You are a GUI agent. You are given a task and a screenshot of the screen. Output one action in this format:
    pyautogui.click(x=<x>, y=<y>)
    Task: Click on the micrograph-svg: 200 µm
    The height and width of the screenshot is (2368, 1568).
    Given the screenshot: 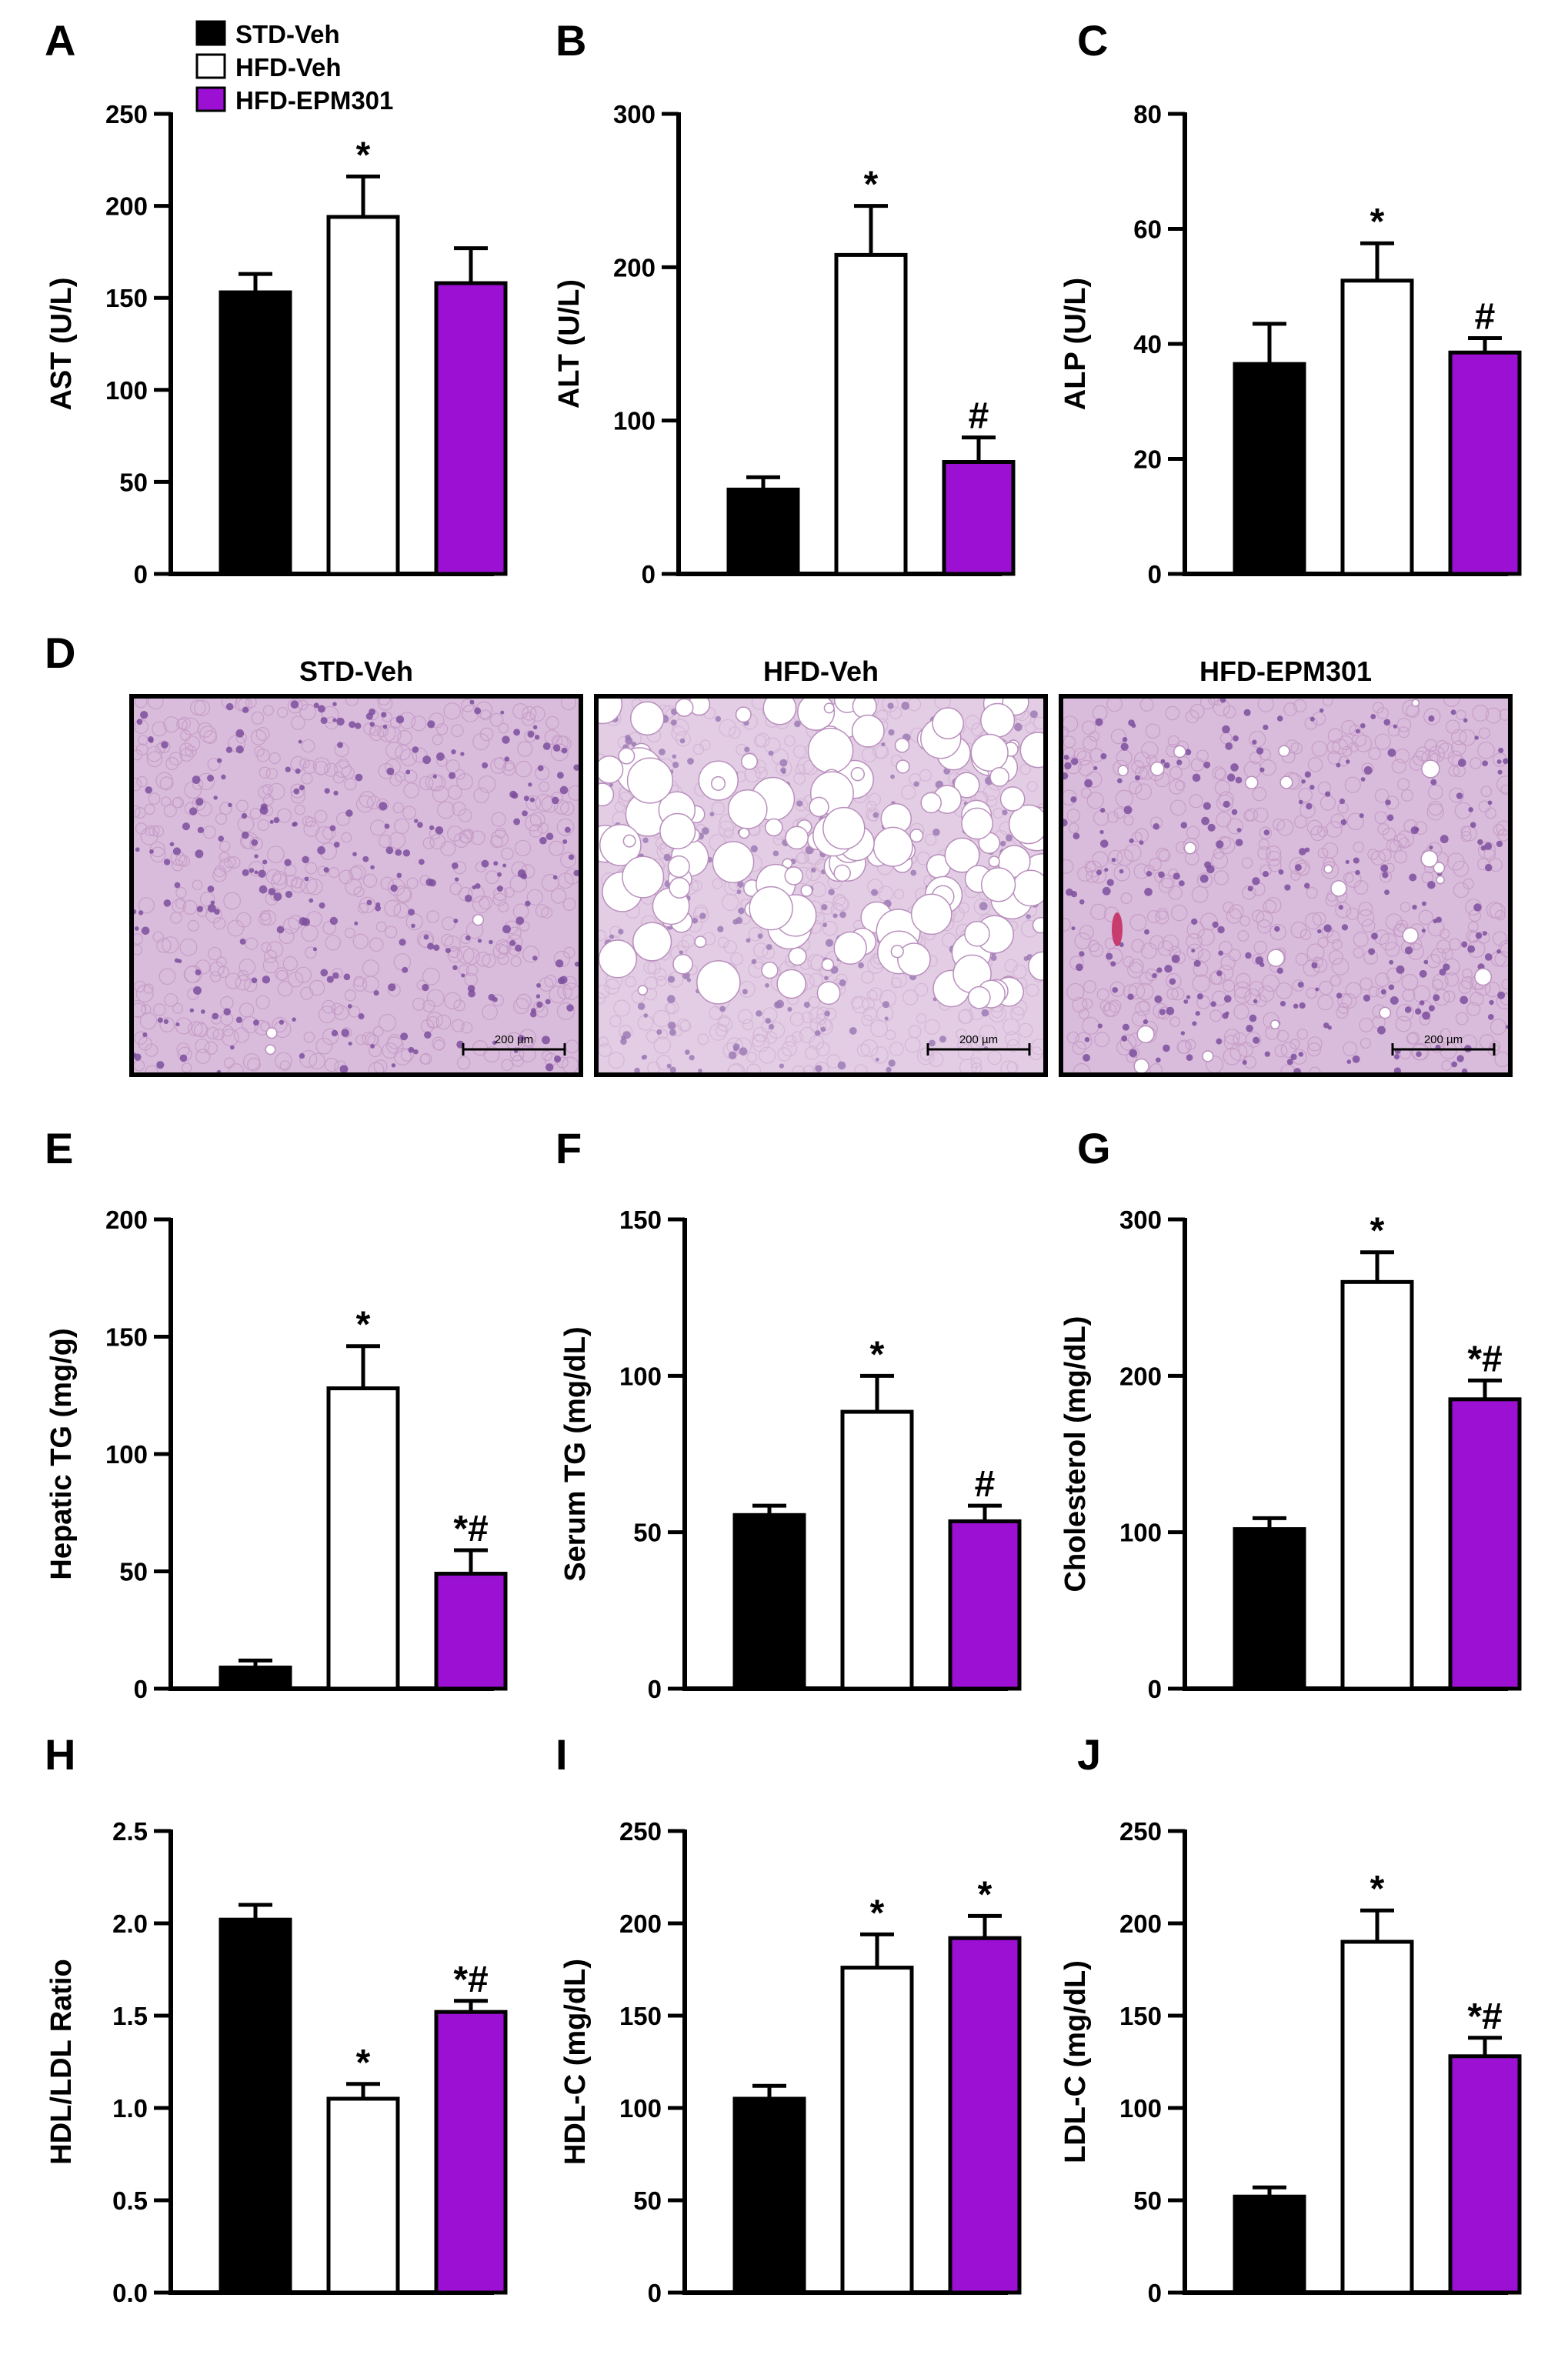 What is the action you would take?
    pyautogui.click(x=356, y=885)
    